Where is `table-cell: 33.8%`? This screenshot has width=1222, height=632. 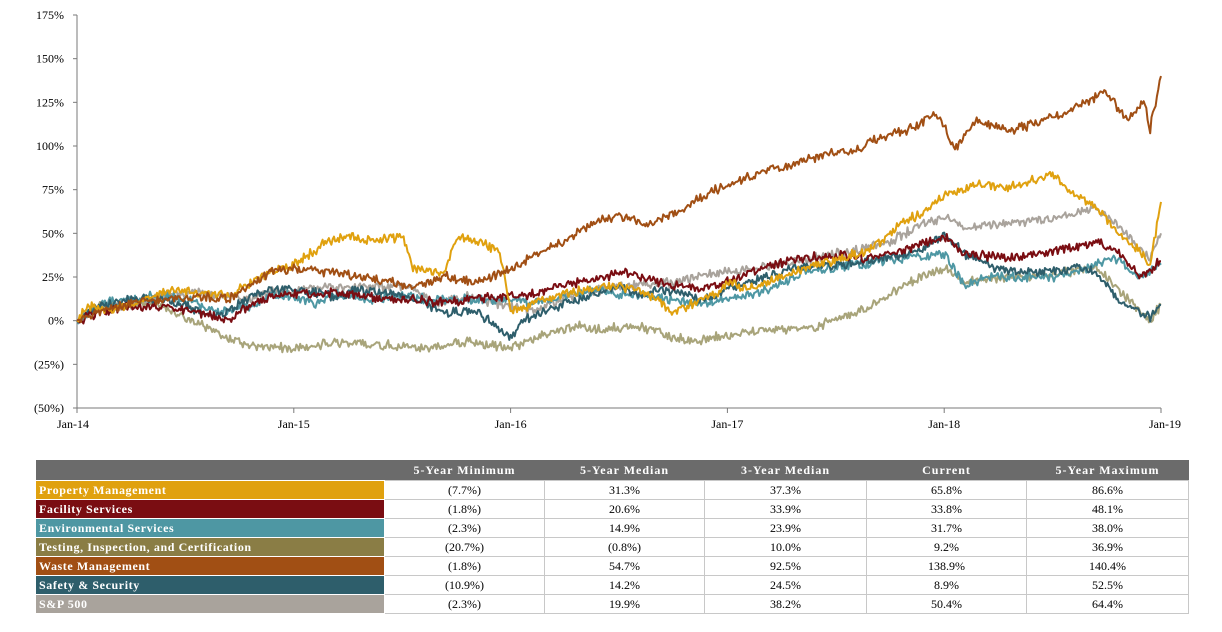
table-cell: 33.8% is located at coordinates (946, 509).